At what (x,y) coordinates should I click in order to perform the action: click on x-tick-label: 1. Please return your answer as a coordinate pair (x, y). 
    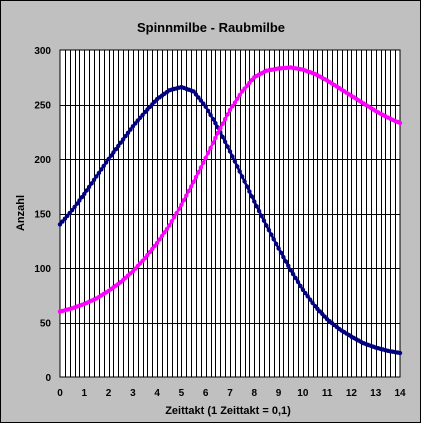
    Looking at the image, I should click on (85, 393).